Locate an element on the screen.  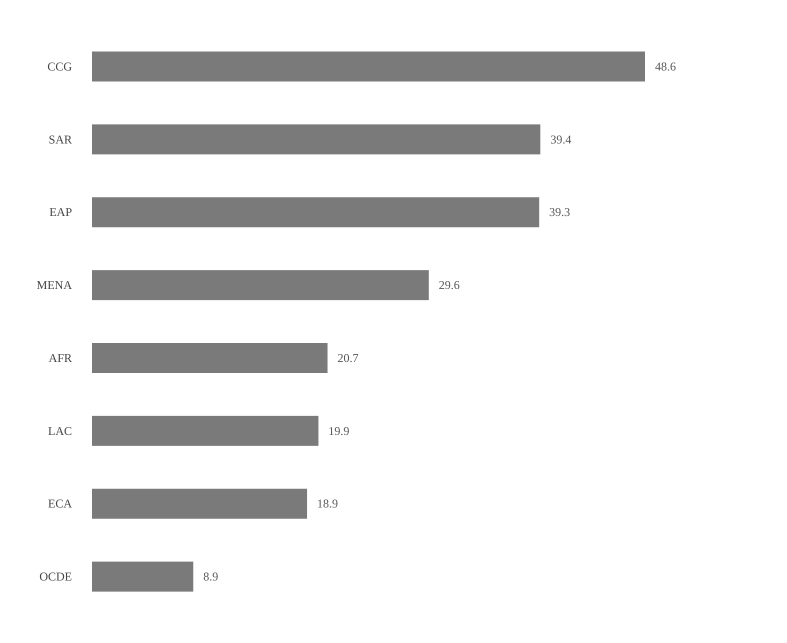
data-label: 48.6 is located at coordinates (665, 66).